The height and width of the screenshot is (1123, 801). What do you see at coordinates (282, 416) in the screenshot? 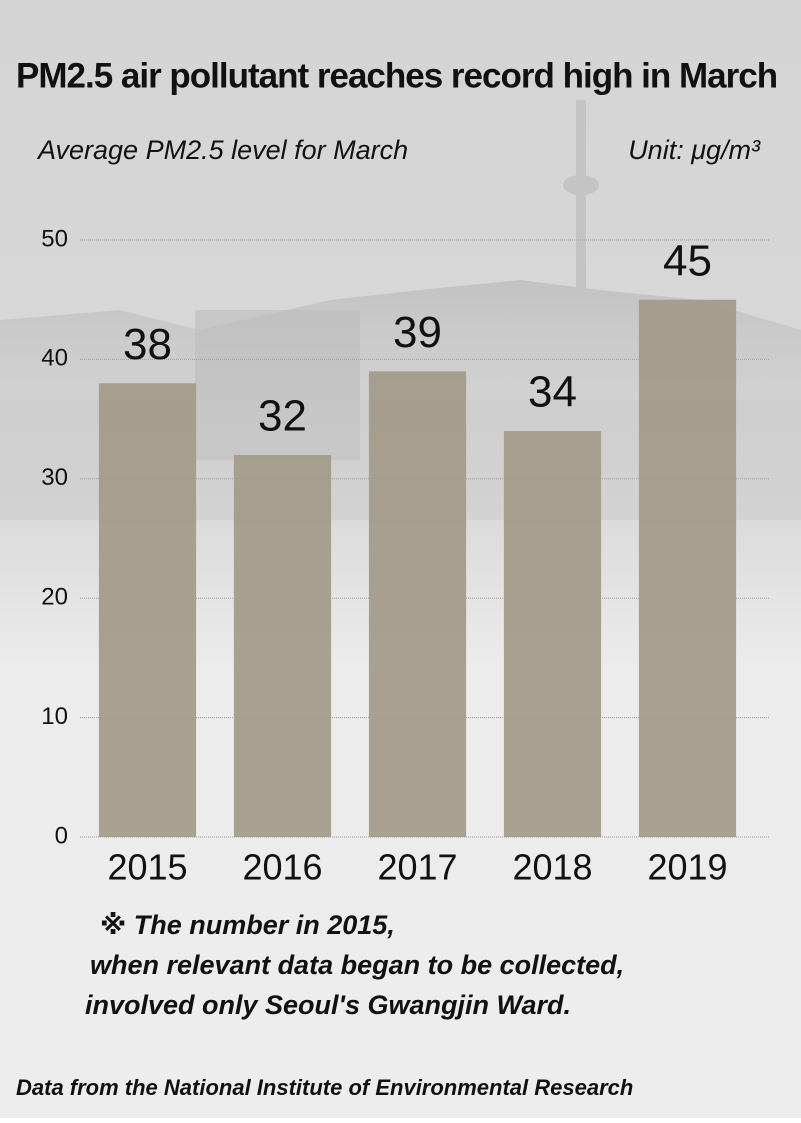
I see `value-label: 32` at bounding box center [282, 416].